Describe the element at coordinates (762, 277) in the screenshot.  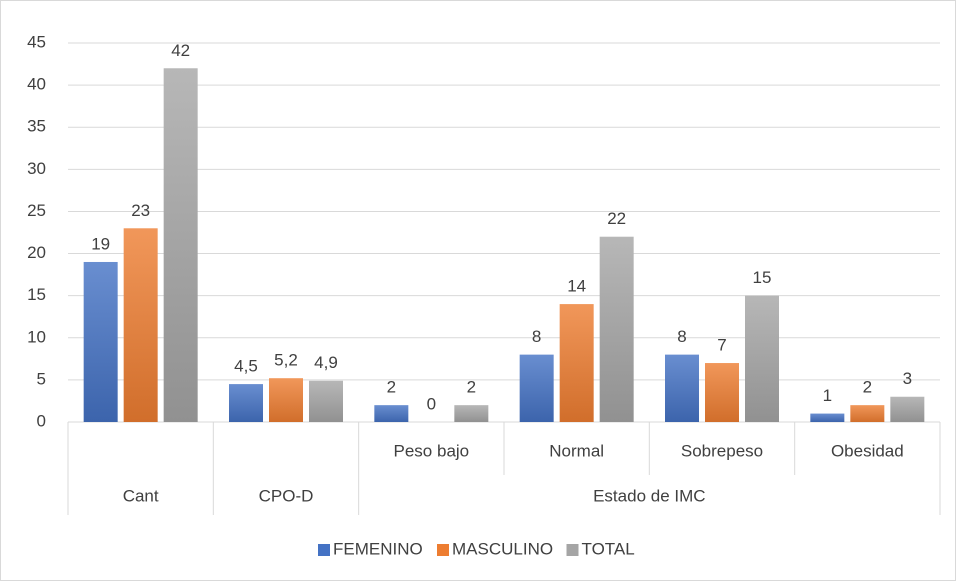
I see `data-label: 15` at that location.